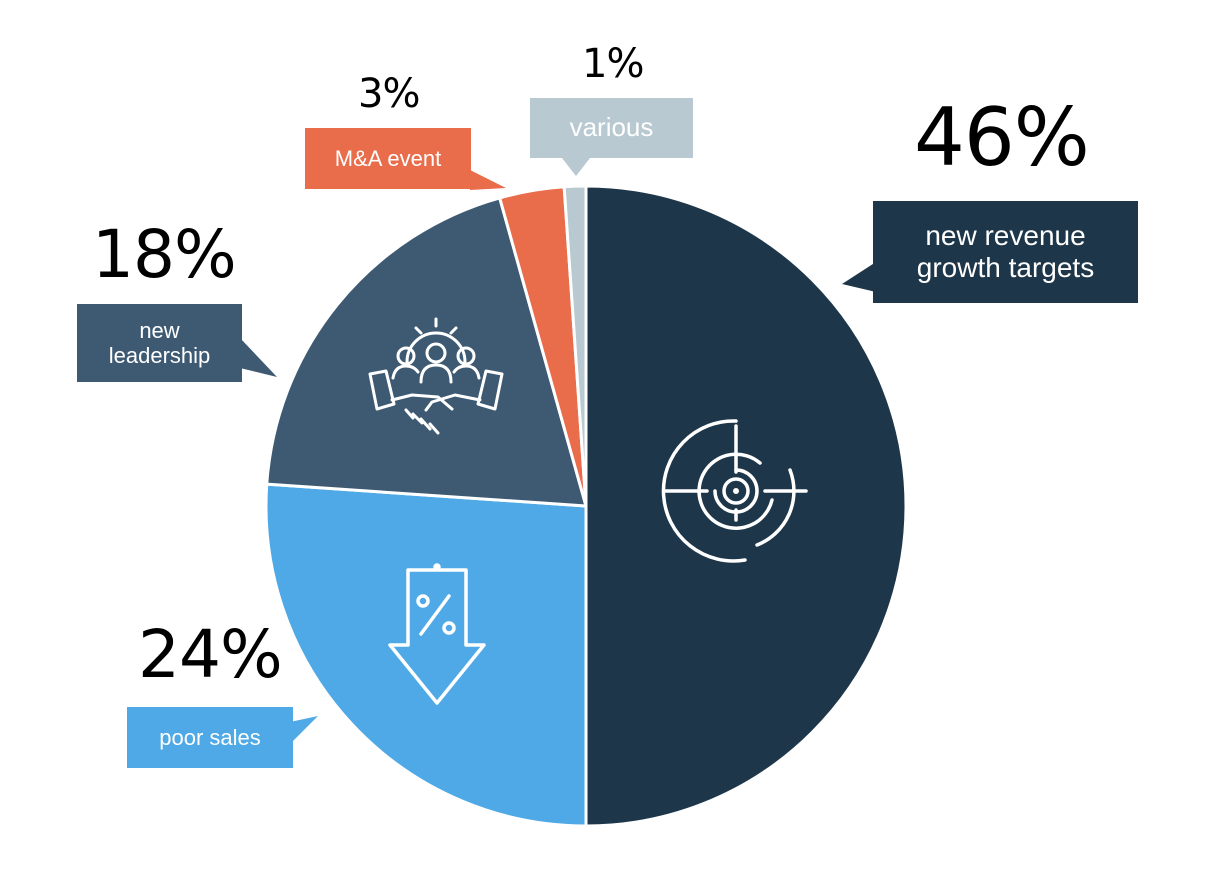  I want to click on ma-percent-label: 3%, so click(389, 94).